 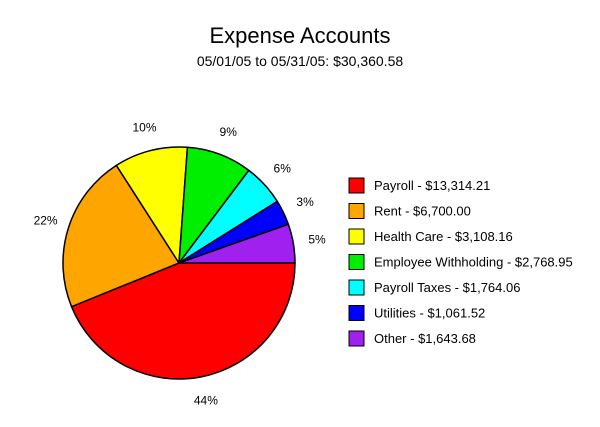 What do you see at coordinates (144, 127) in the screenshot?
I see `percent-label: 10%` at bounding box center [144, 127].